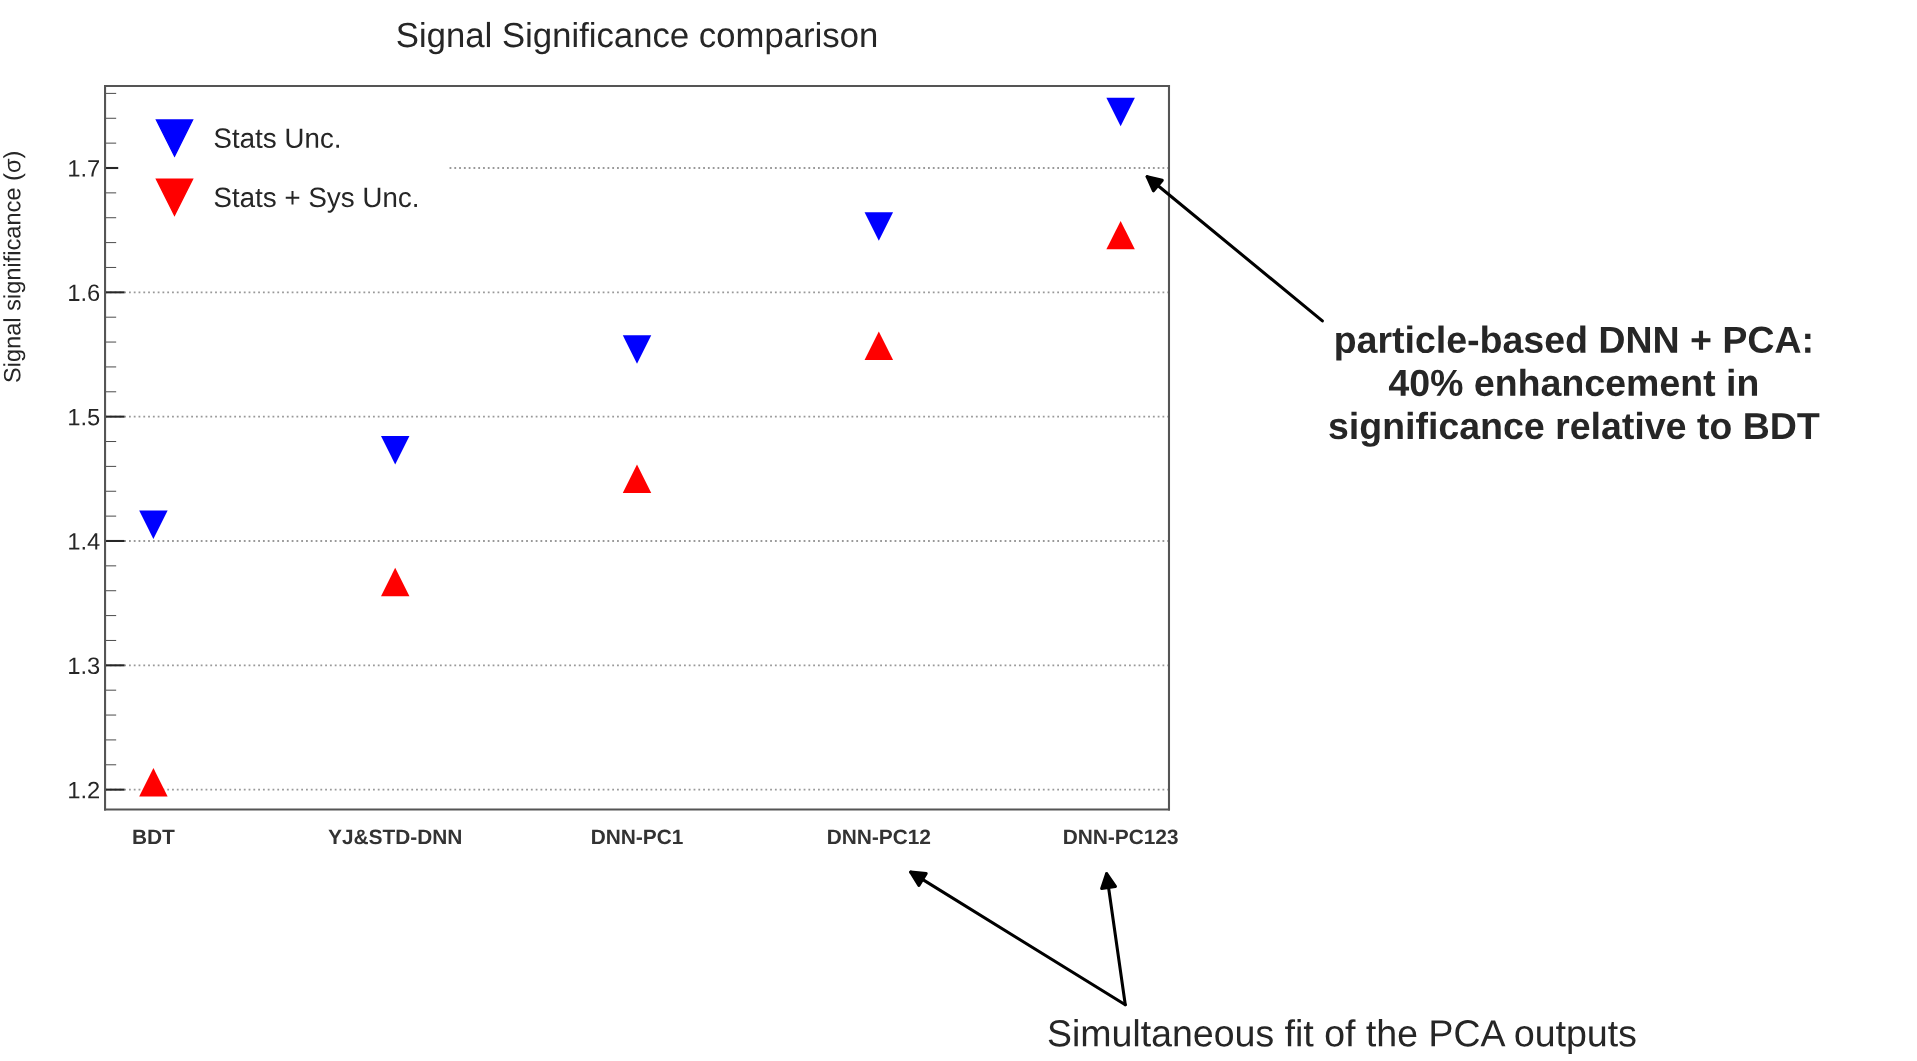 This screenshot has height=1061, width=1917. What do you see at coordinates (1342, 1037) in the screenshot?
I see `text: Simultaneous fit of the PCA outputs` at bounding box center [1342, 1037].